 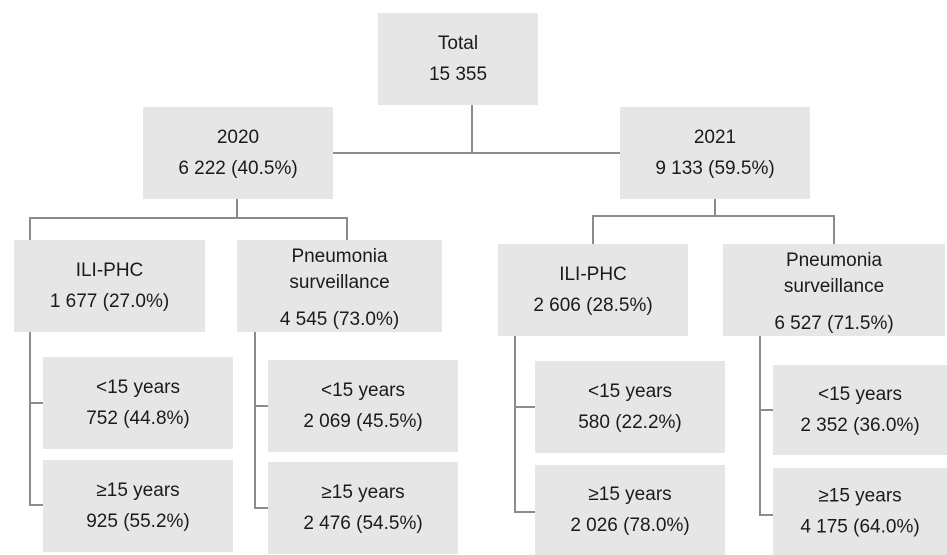 What do you see at coordinates (715, 137) in the screenshot?
I see `node-label: 2021` at bounding box center [715, 137].